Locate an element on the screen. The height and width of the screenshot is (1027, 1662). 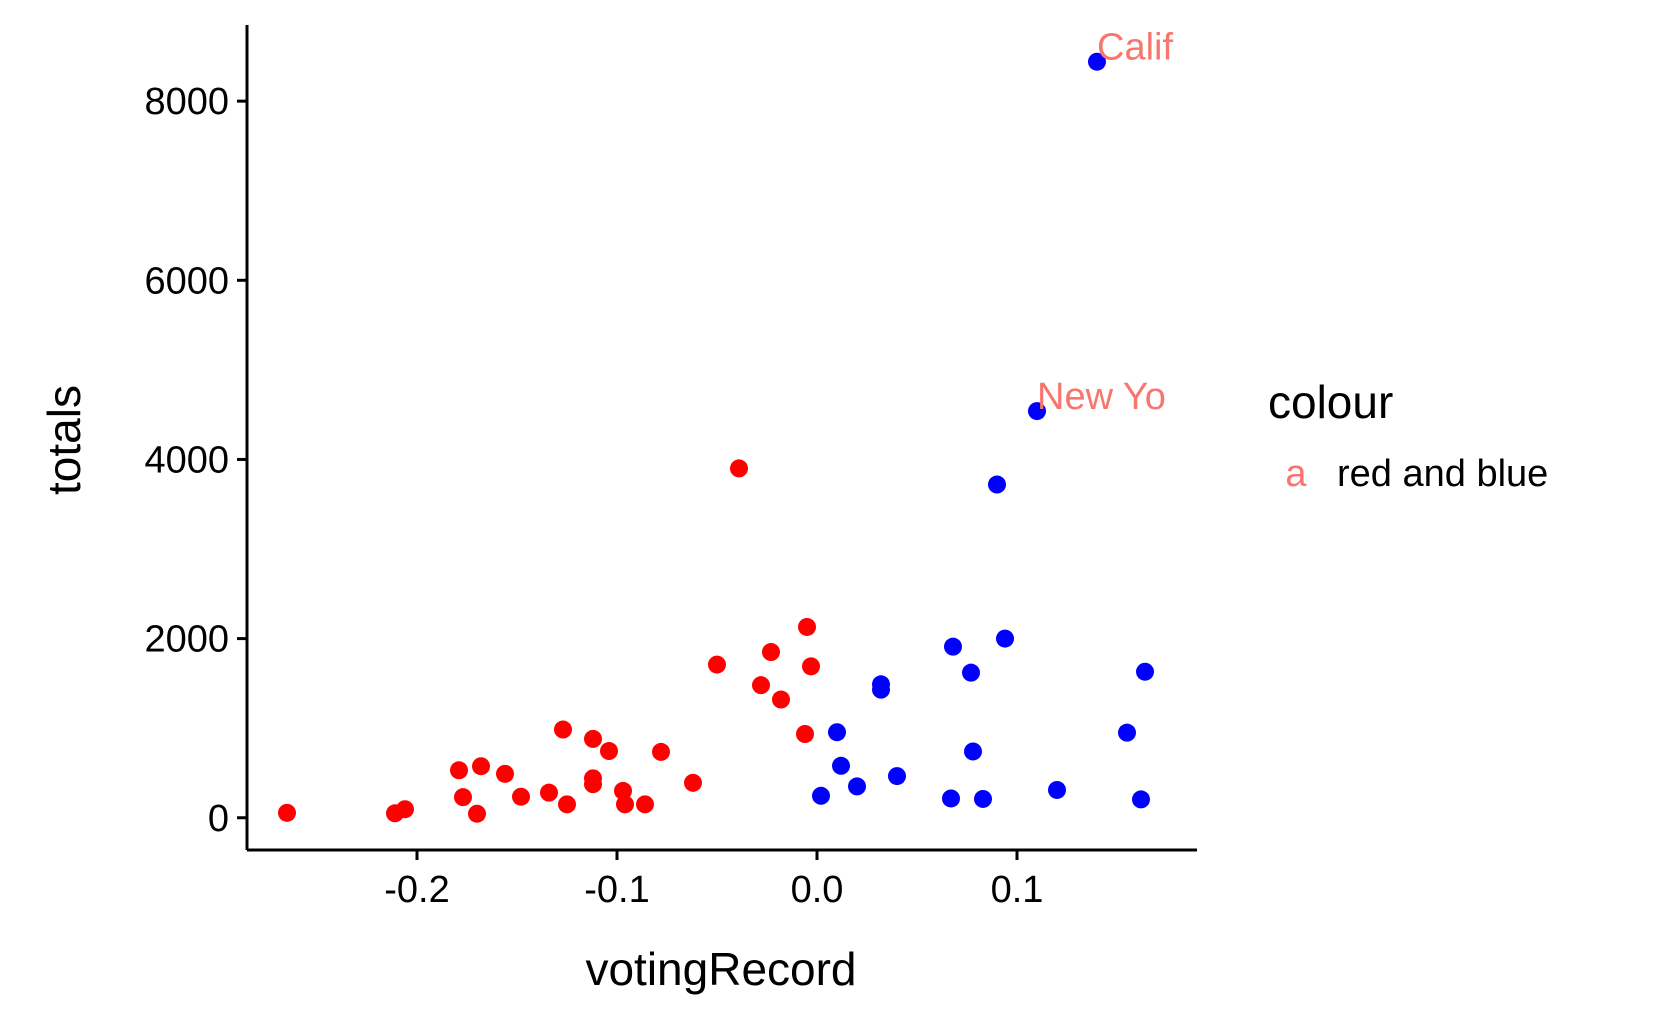
legend-title: colour is located at coordinates (1330, 402).